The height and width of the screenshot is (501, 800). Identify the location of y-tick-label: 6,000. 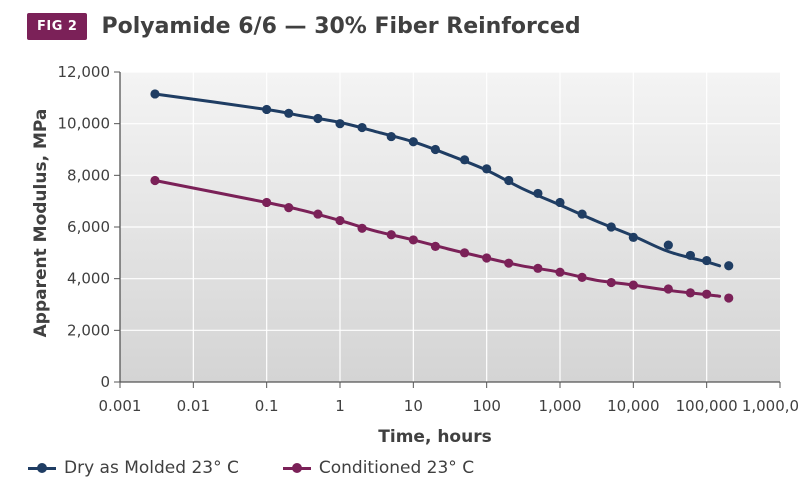
(88, 227).